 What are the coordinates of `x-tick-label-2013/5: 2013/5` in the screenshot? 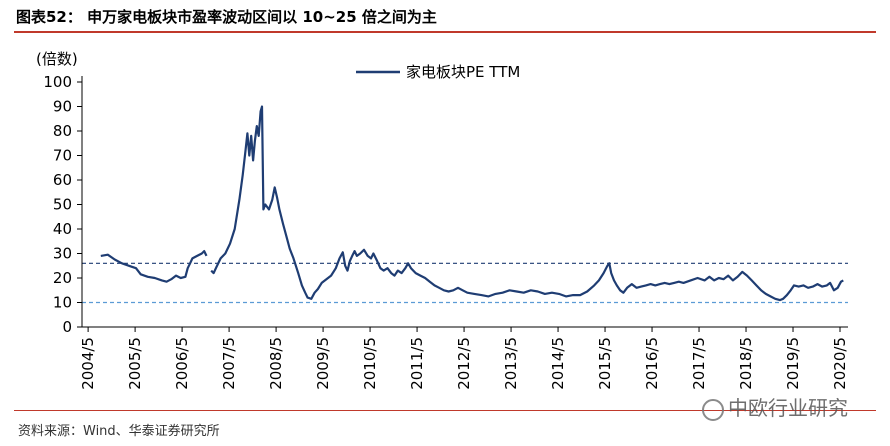 It's located at (511, 363).